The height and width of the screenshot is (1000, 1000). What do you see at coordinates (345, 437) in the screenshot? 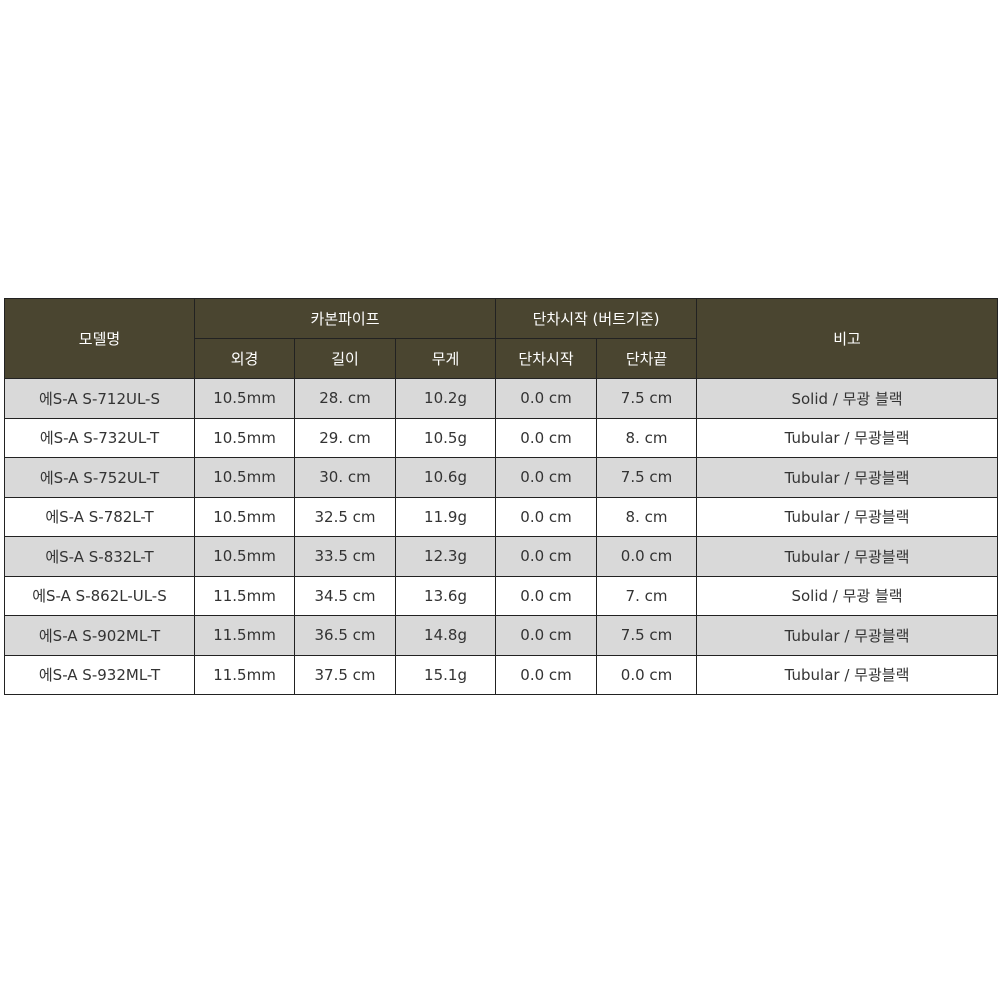
I see `cell-length: 29. cm` at bounding box center [345, 437].